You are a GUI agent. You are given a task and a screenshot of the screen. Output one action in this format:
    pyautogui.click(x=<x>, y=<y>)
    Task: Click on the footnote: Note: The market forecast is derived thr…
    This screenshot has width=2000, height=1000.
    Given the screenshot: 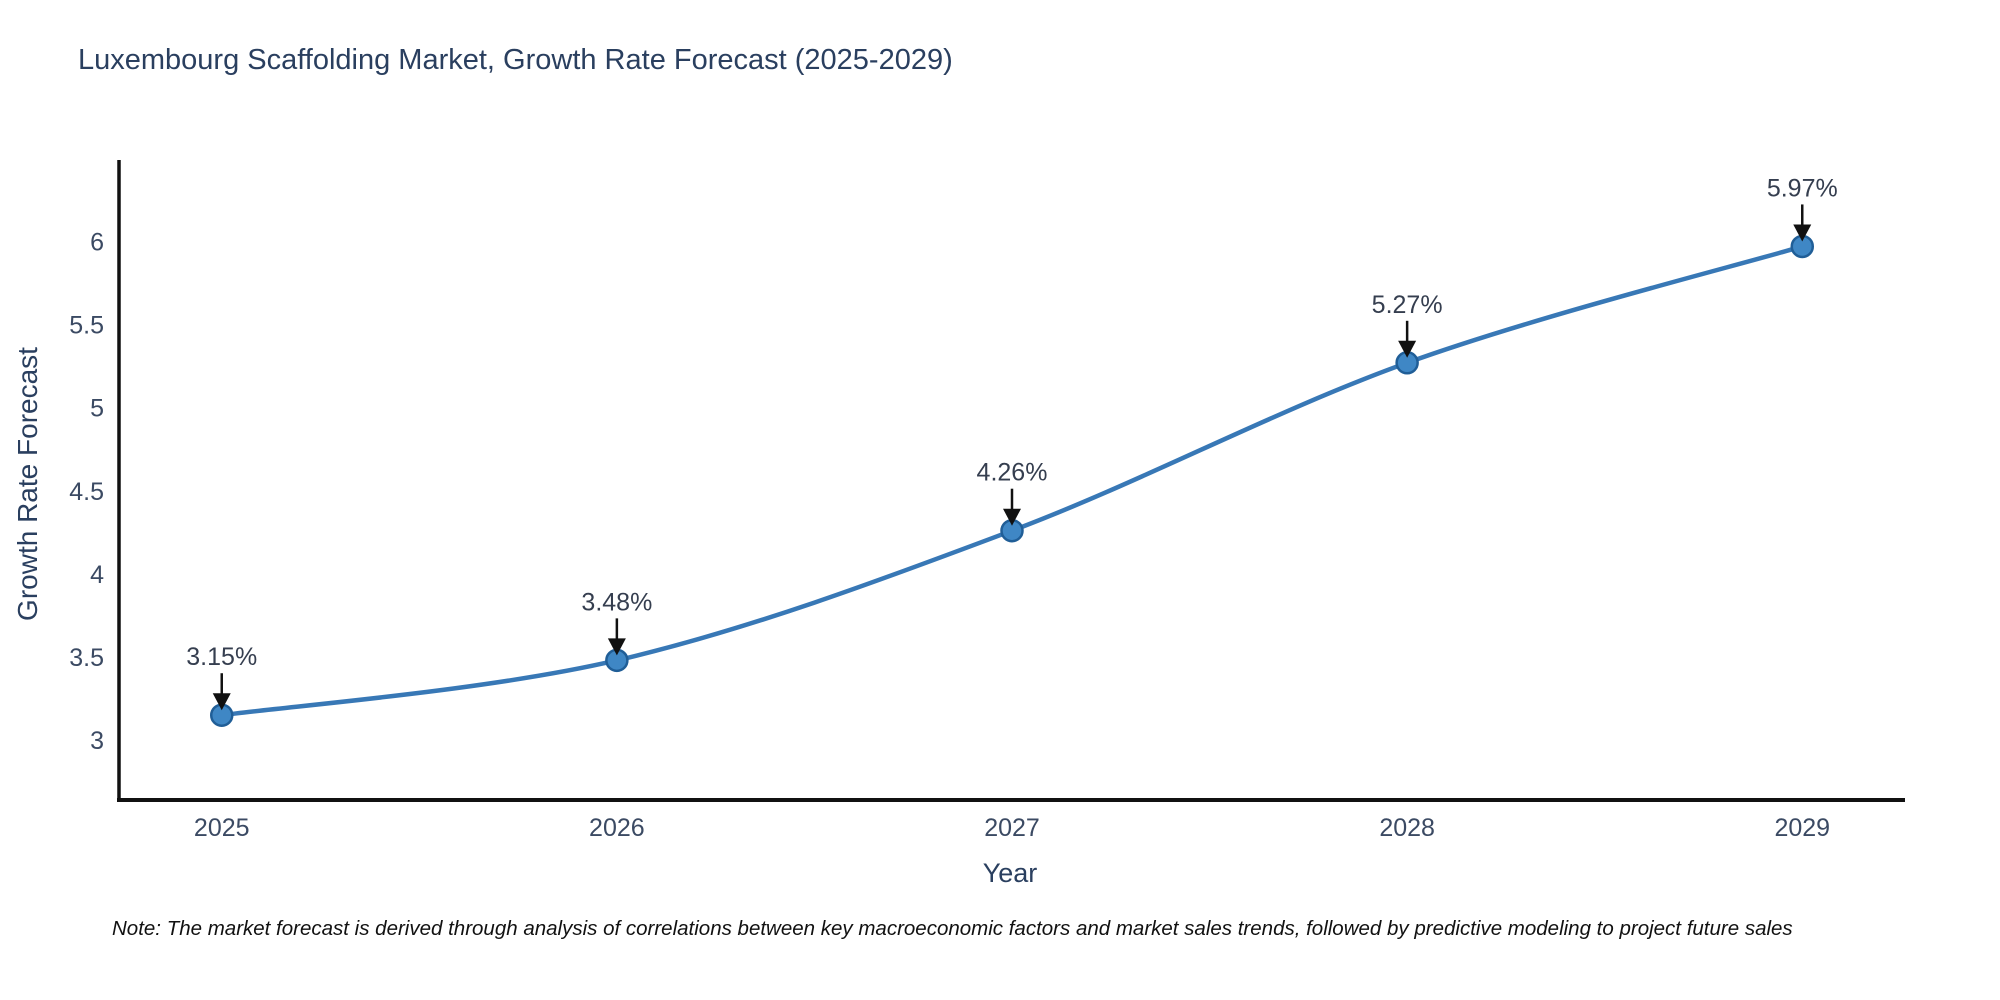 What is the action you would take?
    pyautogui.click(x=952, y=928)
    